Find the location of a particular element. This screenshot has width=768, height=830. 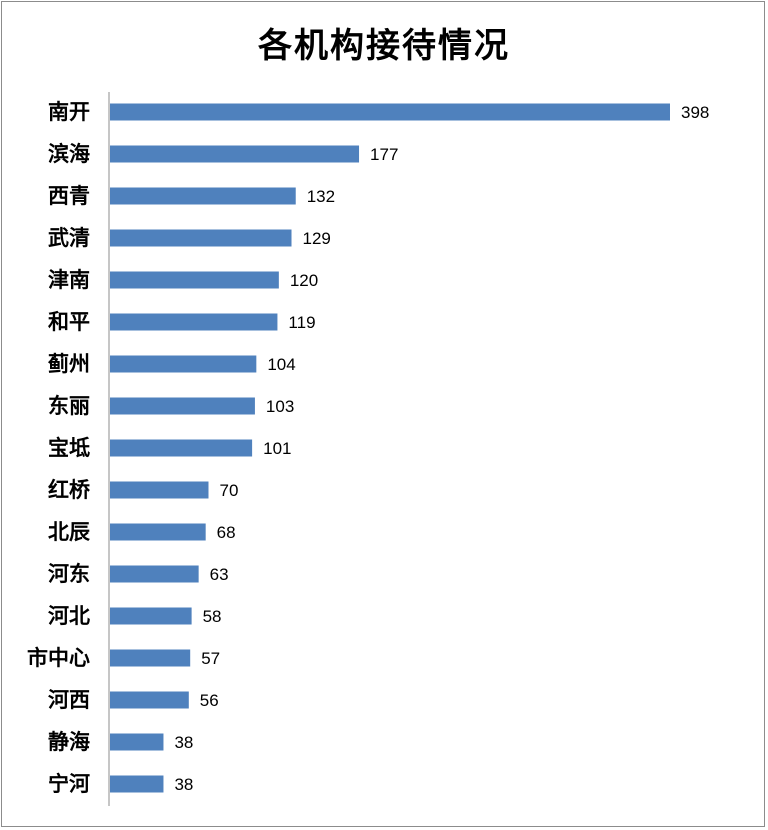

category-label: 宝坻 is located at coordinates (69, 447).